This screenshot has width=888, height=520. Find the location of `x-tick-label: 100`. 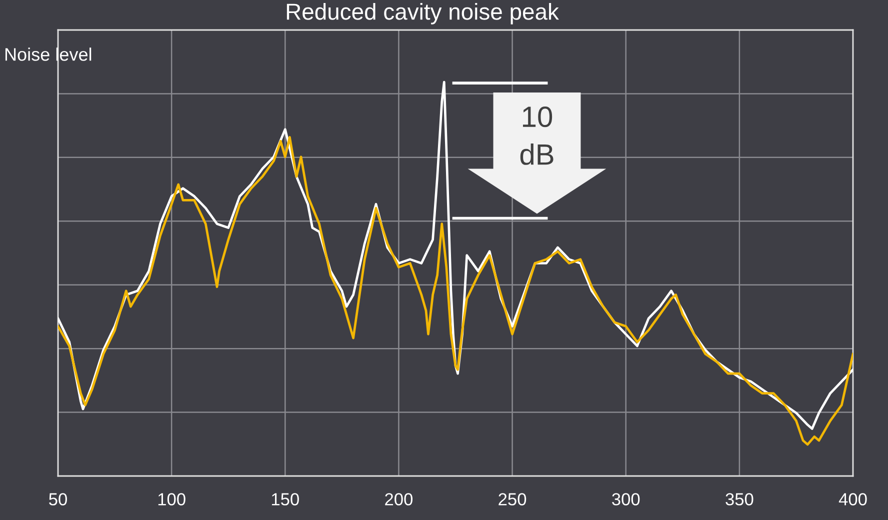

x-tick-label: 100 is located at coordinates (172, 499).